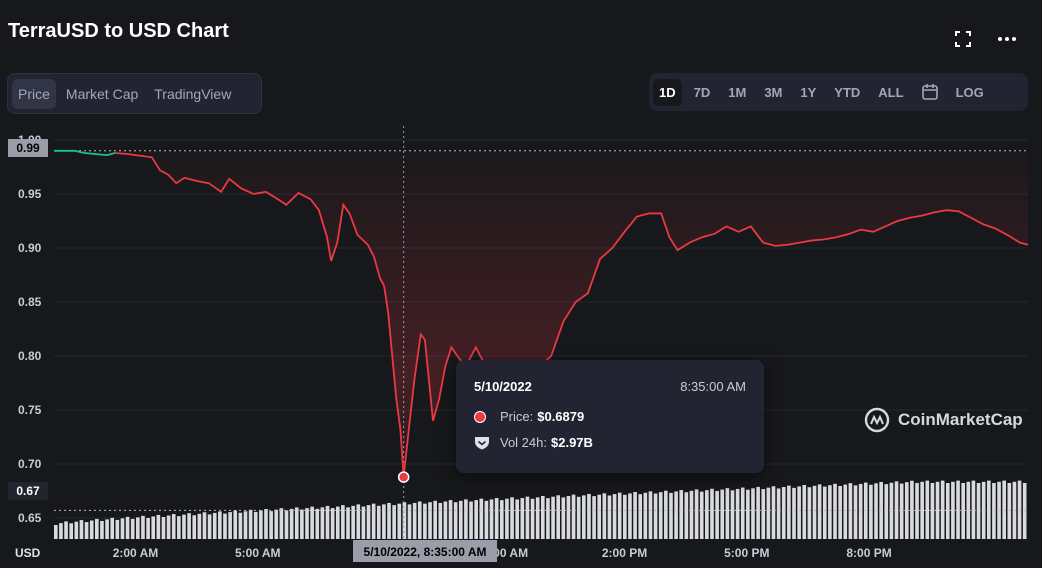  Describe the element at coordinates (258, 553) in the screenshot. I see `x-tick-label: 5:00 AM` at that location.